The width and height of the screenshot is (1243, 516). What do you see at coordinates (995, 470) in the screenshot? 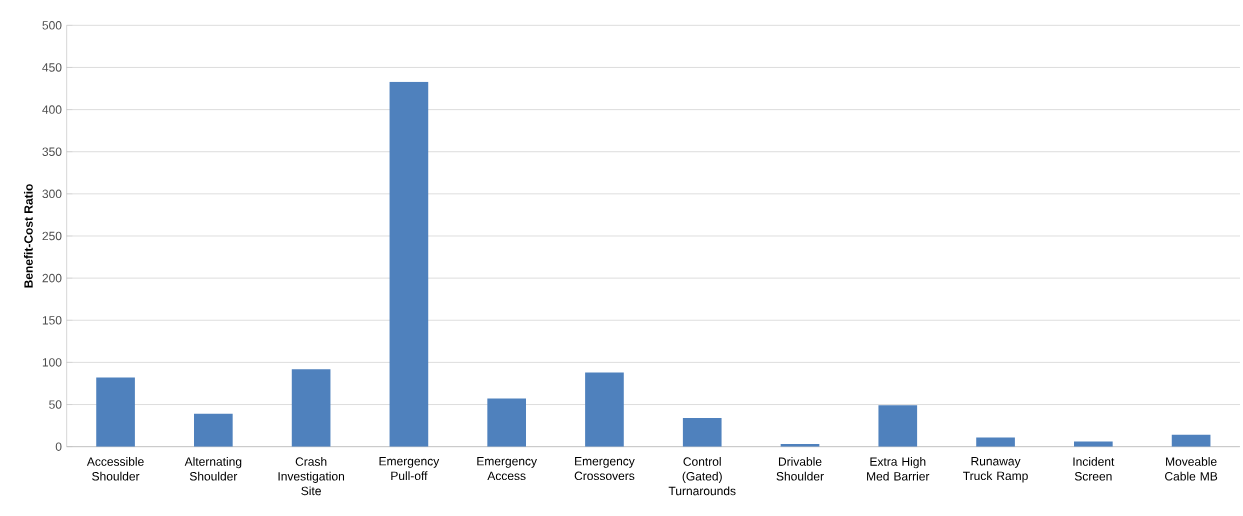
I see `x-tick-label: Runaway Truck Ramp` at bounding box center [995, 470].